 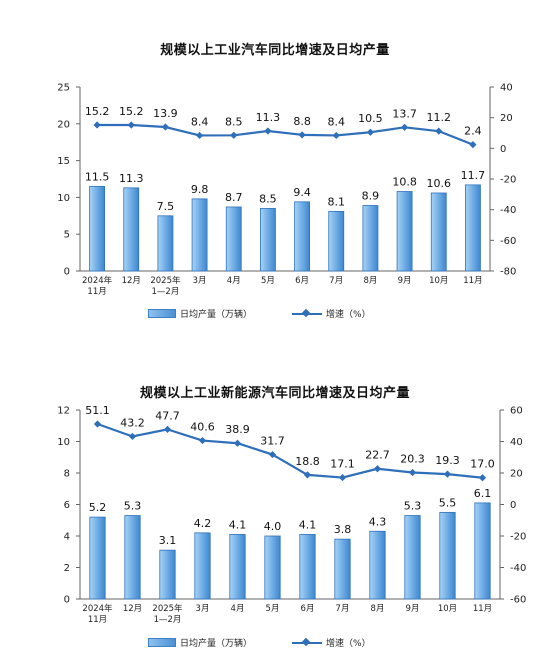 What do you see at coordinates (275, 50) in the screenshot?
I see `chart-title: 规模以上工业汽车同比增速及日均产量` at bounding box center [275, 50].